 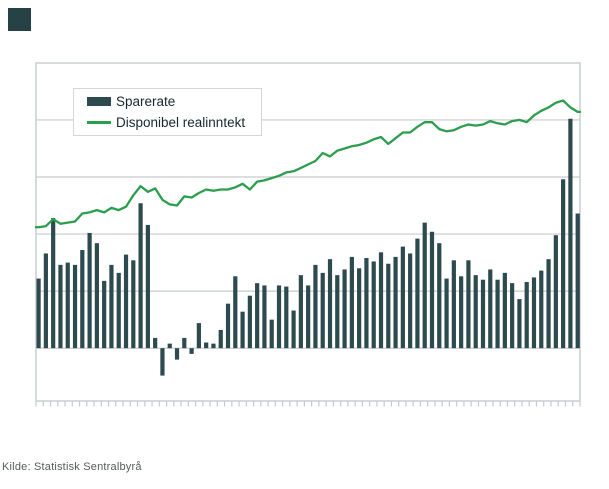 I want to click on legend-label-realinntekt: Disponibel realinntekt, so click(x=181, y=122).